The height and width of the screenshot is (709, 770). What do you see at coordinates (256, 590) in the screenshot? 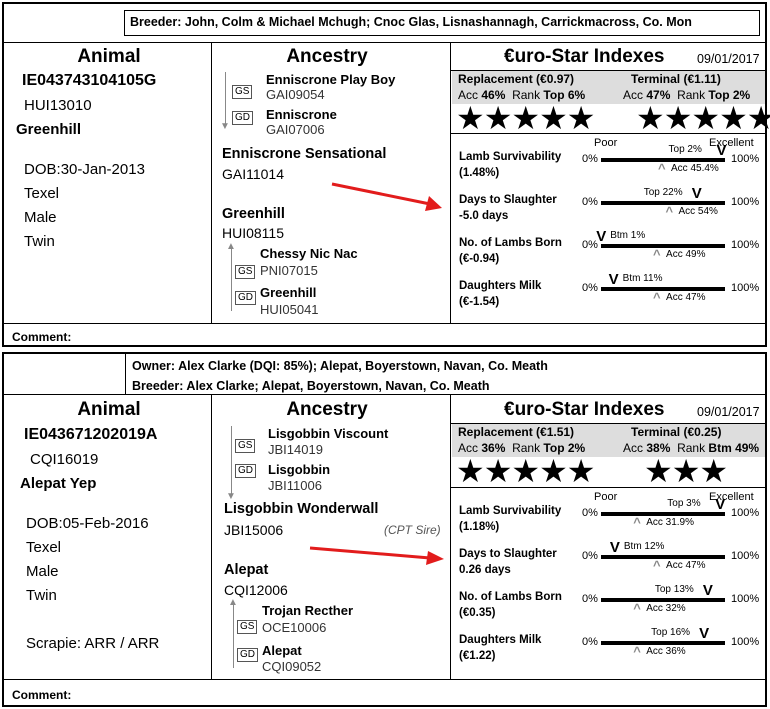
I see `dam-code: CQI12006` at bounding box center [256, 590].